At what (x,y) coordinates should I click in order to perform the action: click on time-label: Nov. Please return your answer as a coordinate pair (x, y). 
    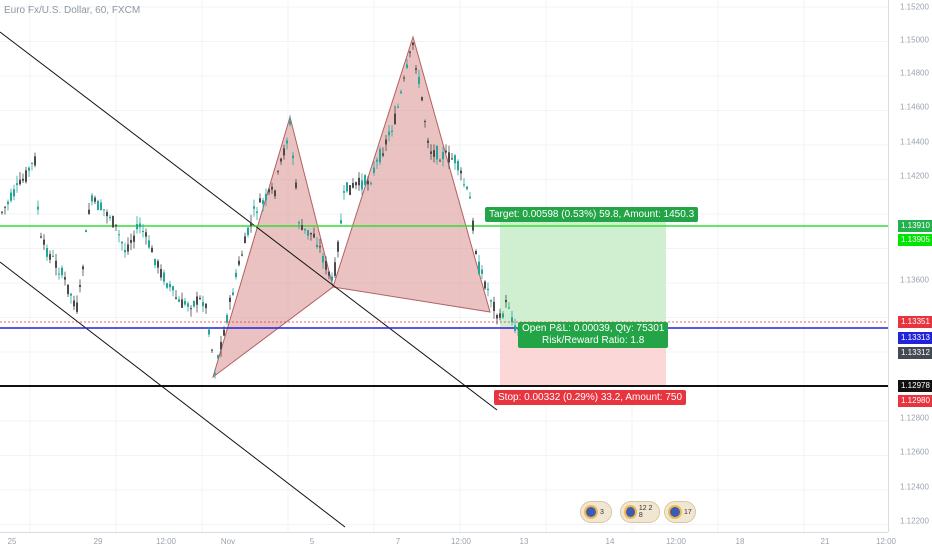
    Looking at the image, I should click on (228, 541).